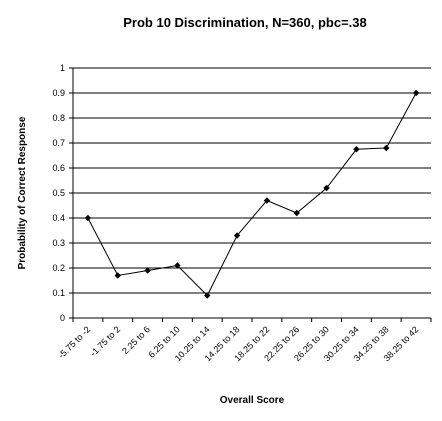 The width and height of the screenshot is (442, 421). Describe the element at coordinates (105, 341) in the screenshot. I see `x-tick-label: -1.75 to 2` at that location.